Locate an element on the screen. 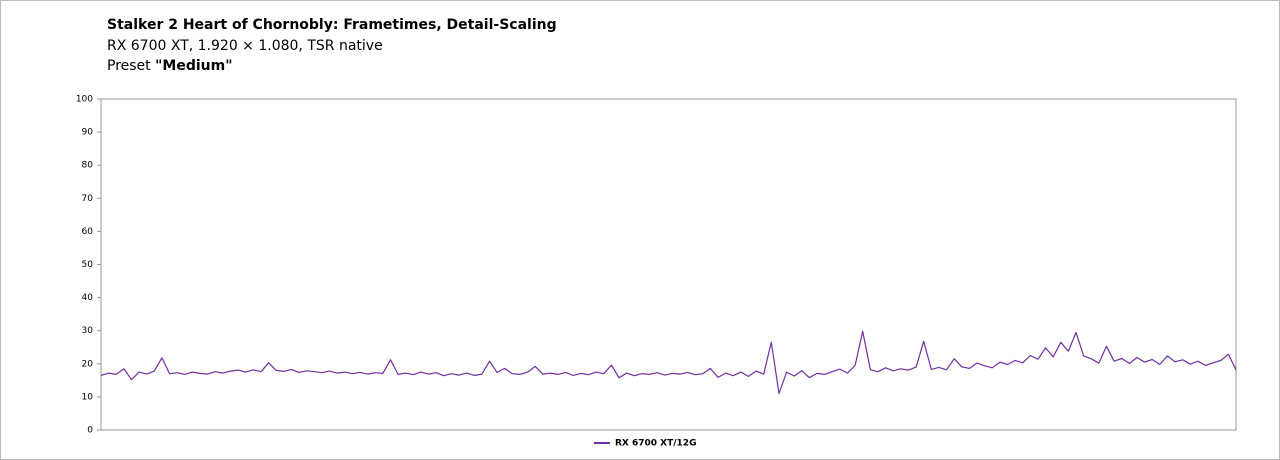 This screenshot has width=1280, height=460. y-tick-label: 70 is located at coordinates (88, 199).